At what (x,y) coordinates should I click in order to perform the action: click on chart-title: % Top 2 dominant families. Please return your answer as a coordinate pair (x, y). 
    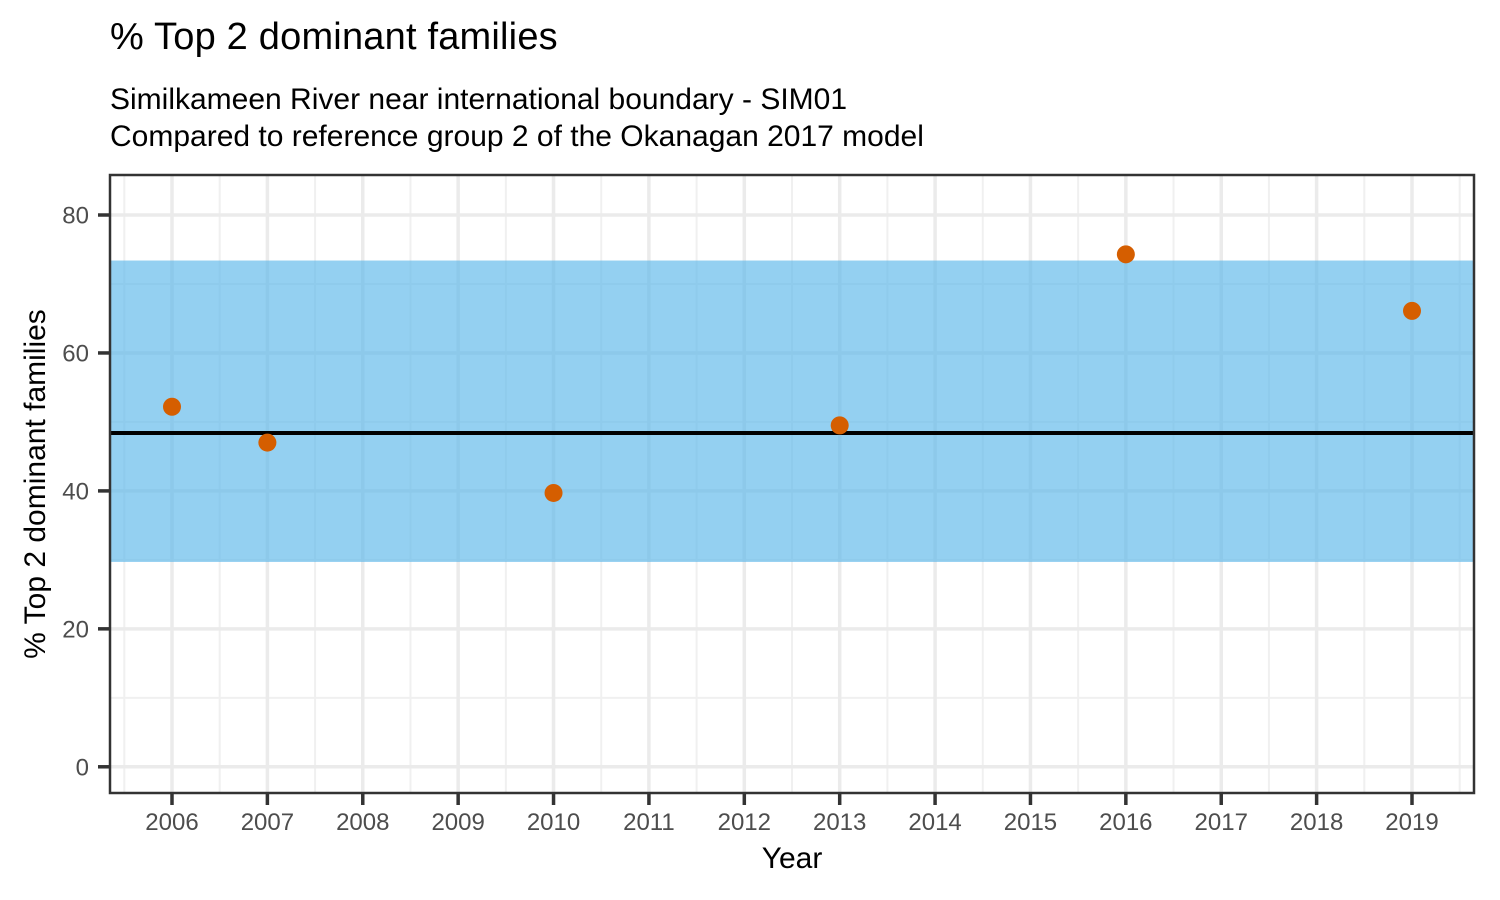
    Looking at the image, I should click on (334, 37).